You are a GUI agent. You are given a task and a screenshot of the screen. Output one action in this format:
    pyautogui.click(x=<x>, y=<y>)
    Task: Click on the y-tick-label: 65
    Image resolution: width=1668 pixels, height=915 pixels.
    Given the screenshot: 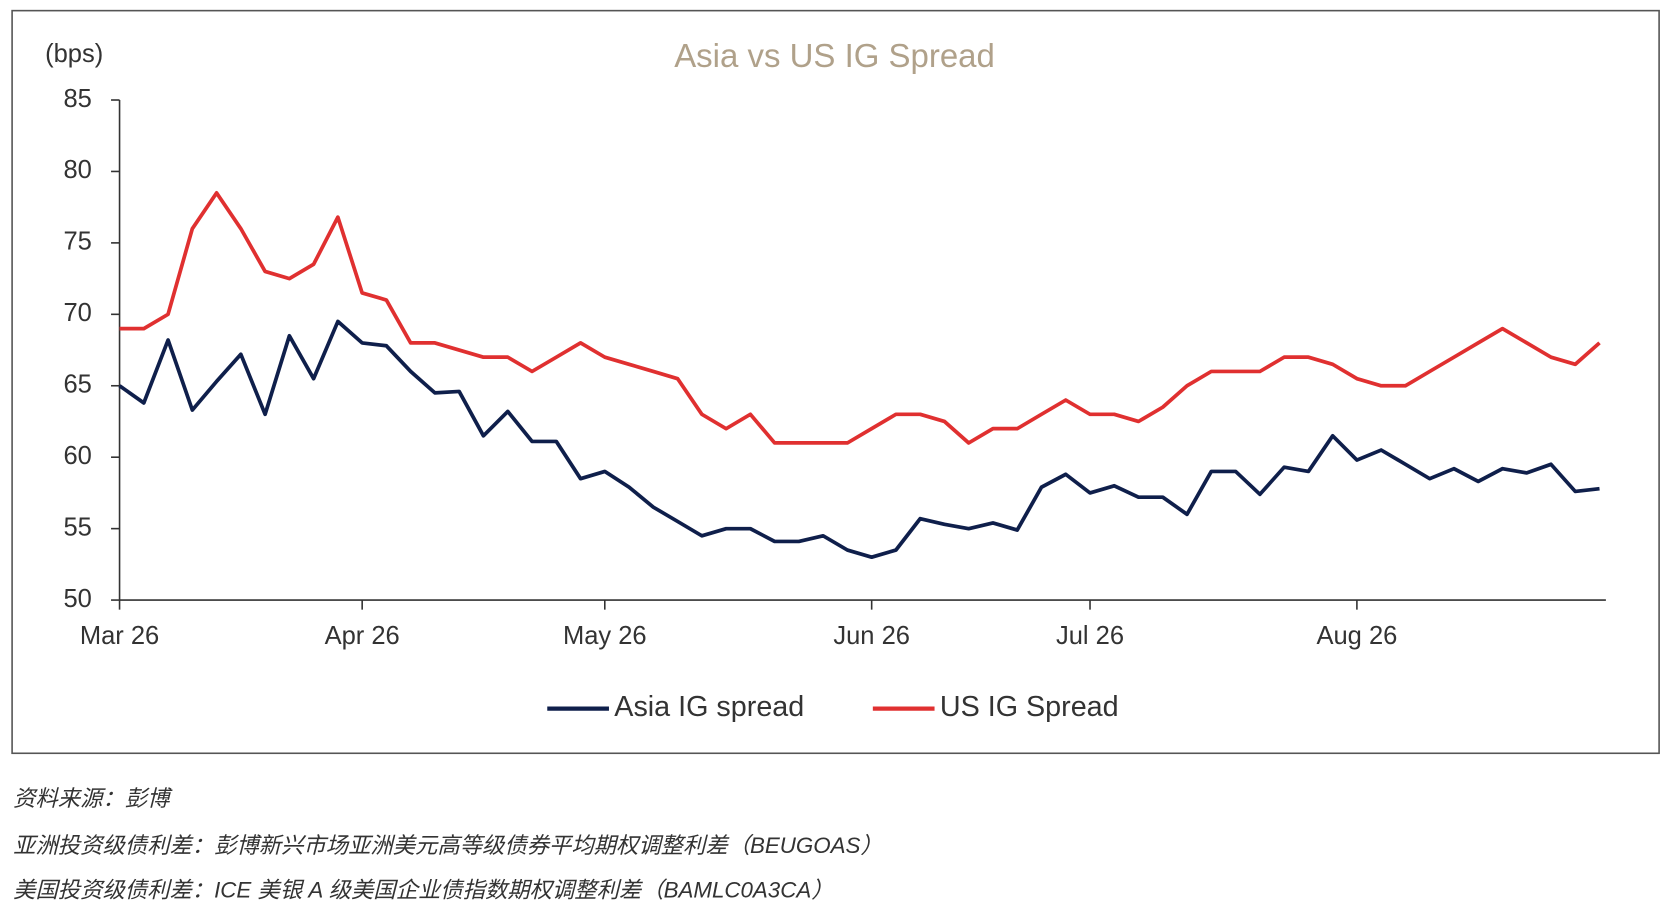 What is the action you would take?
    pyautogui.click(x=78, y=385)
    